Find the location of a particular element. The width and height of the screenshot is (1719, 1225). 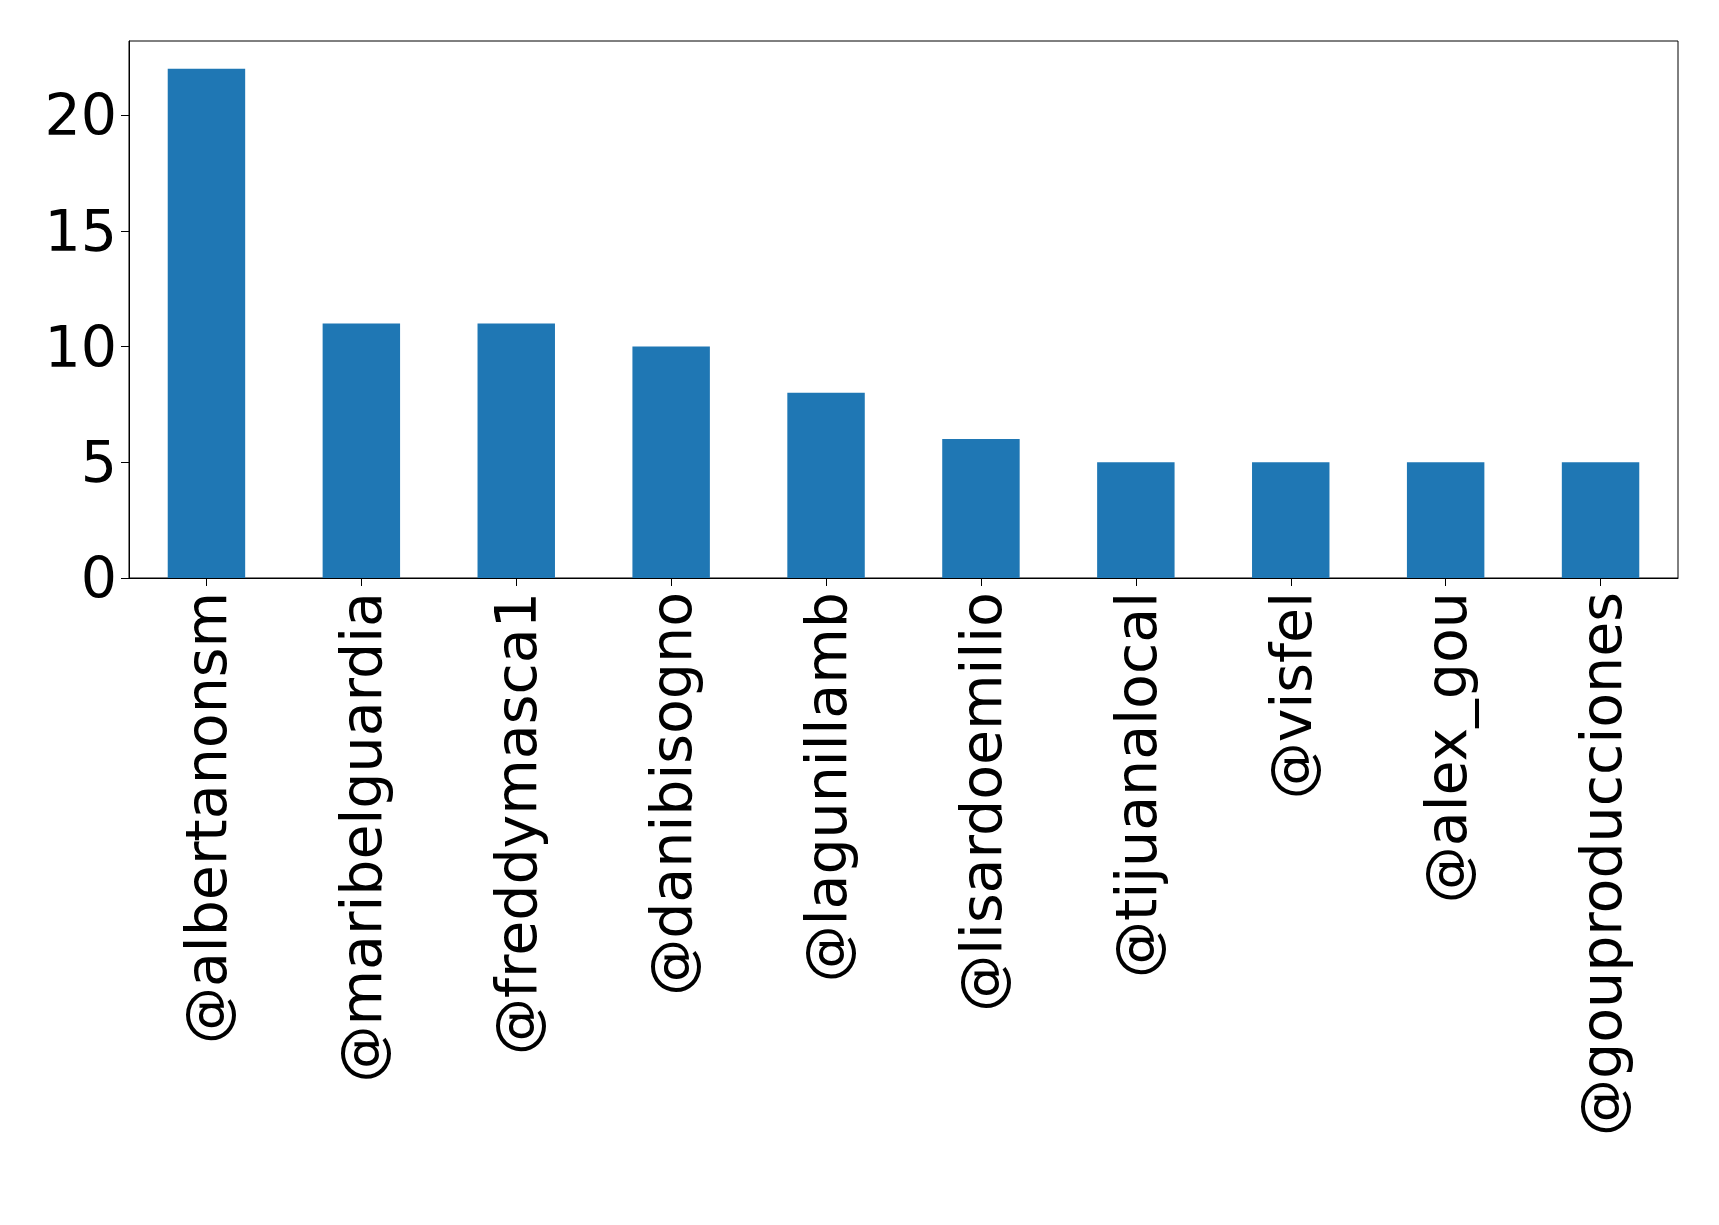

x-tick-label: @albertanonsm is located at coordinates (206, 818).